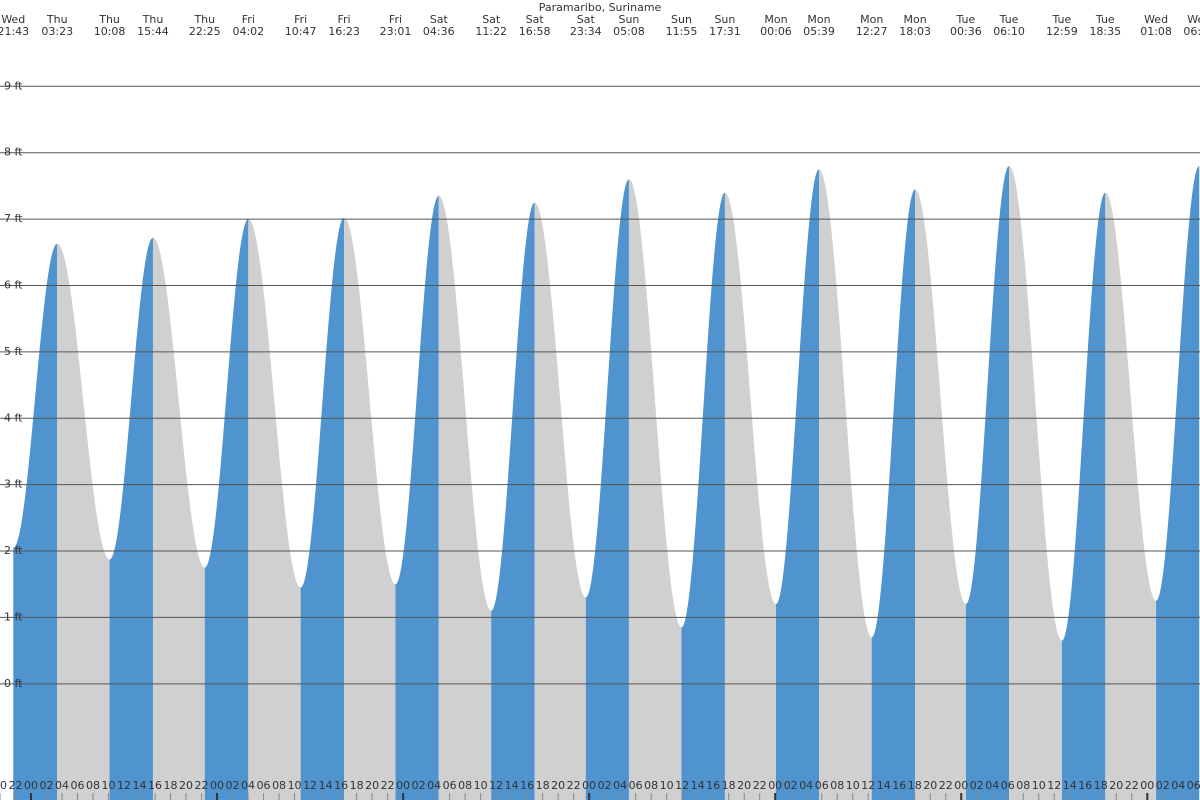 This screenshot has height=800, width=1200. Describe the element at coordinates (13, 417) in the screenshot. I see `y-tick-label: 4 ft` at that location.